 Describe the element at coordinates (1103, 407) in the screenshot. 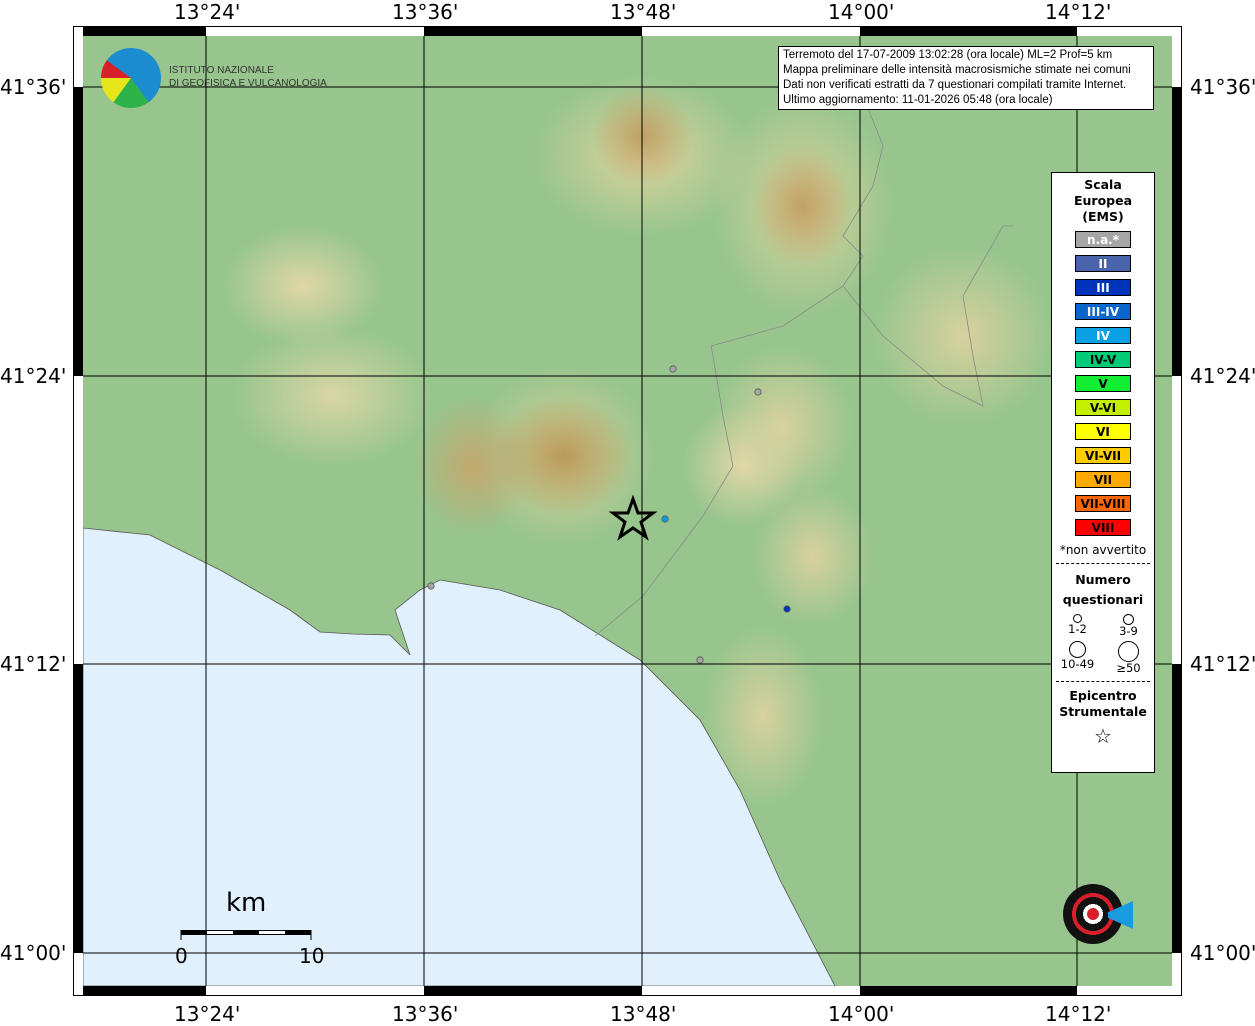

I see `legend-swatch: V-VI` at that location.